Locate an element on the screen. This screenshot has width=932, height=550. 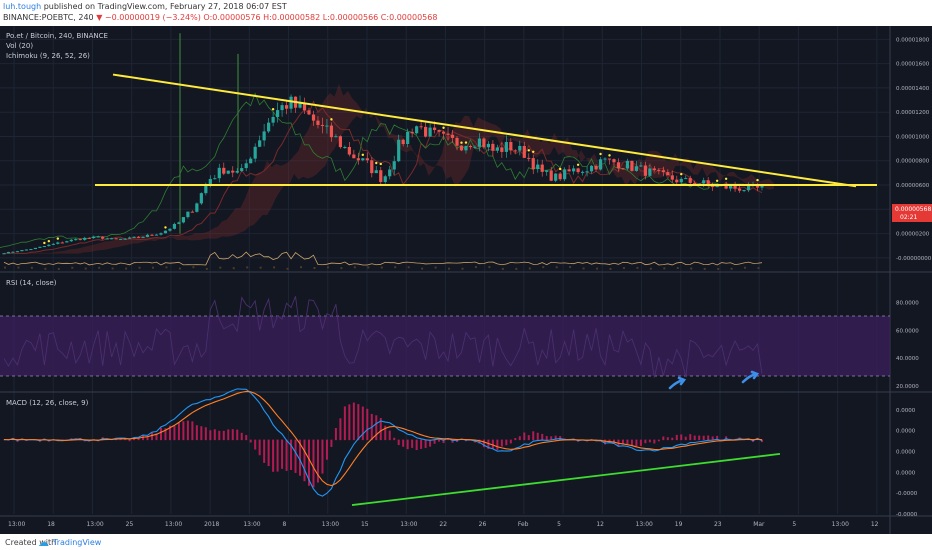
volume-line is located at coordinates (383, 258).